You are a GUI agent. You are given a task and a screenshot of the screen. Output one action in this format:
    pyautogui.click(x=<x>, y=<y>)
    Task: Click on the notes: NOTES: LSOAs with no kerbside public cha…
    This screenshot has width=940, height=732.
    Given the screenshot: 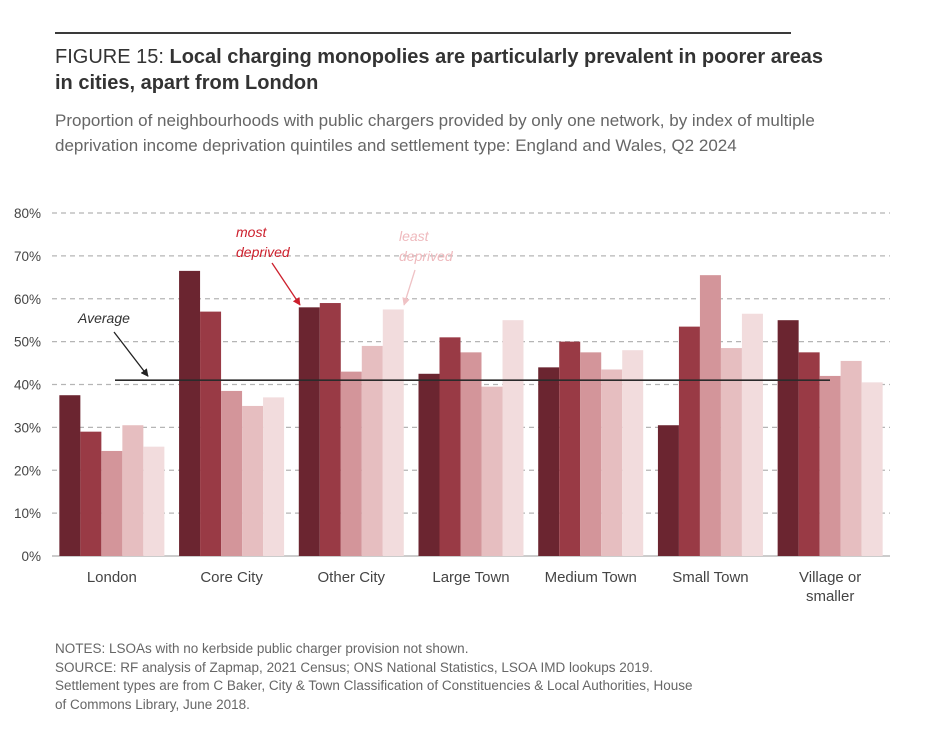 What is the action you would take?
    pyautogui.click(x=465, y=677)
    